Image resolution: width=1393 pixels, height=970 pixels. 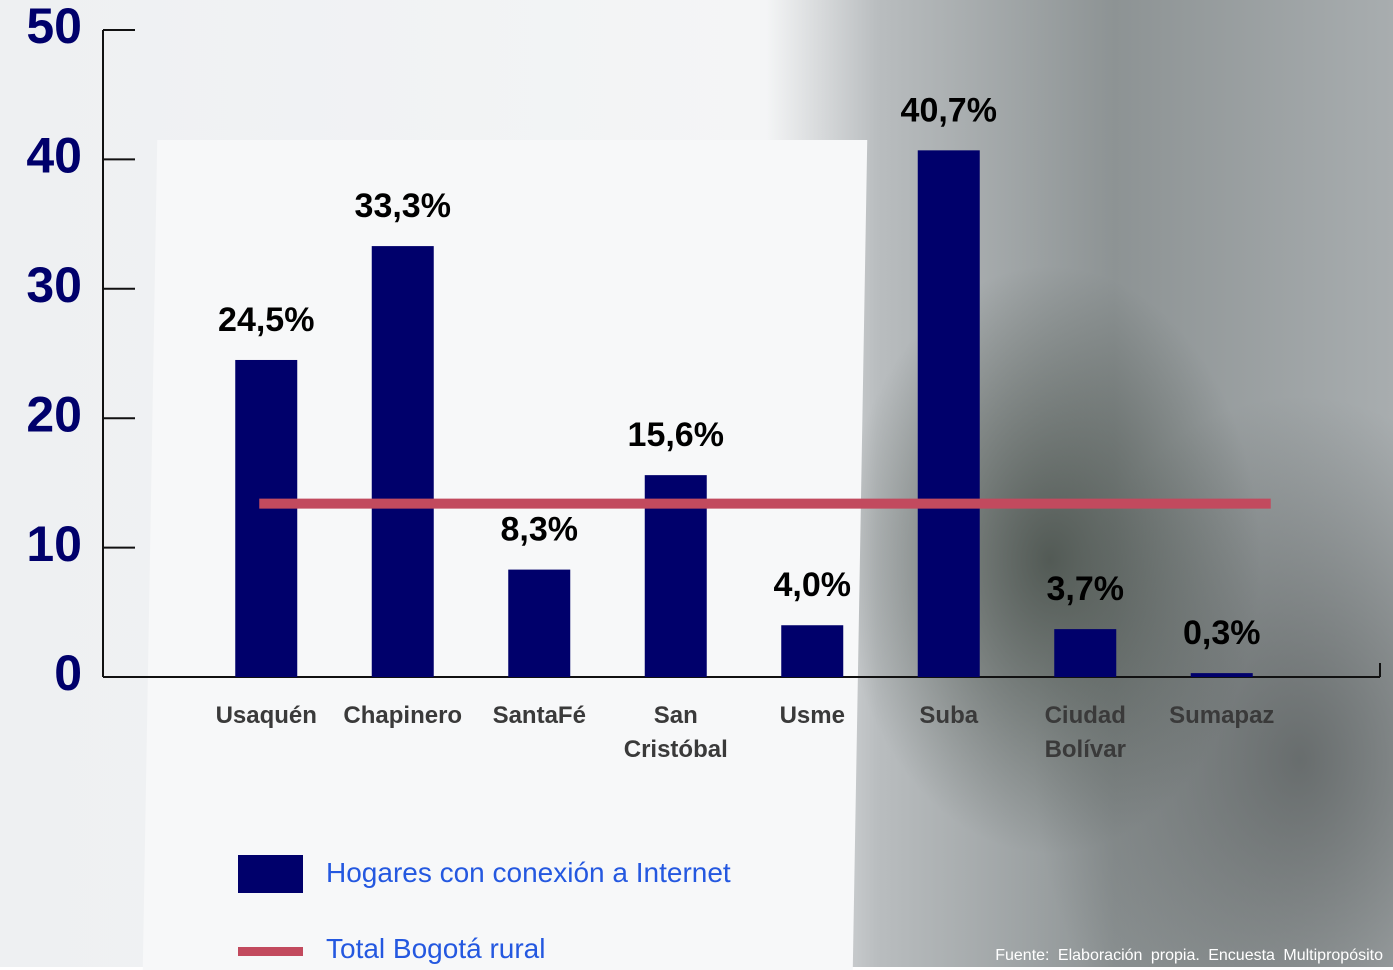 I want to click on y-tick-label: 0, so click(x=68, y=673).